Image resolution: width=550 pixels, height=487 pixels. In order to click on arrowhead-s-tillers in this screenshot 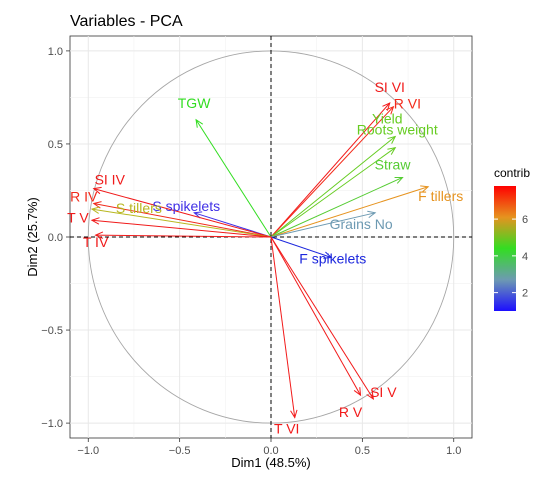, I will do `click(95, 210)`.